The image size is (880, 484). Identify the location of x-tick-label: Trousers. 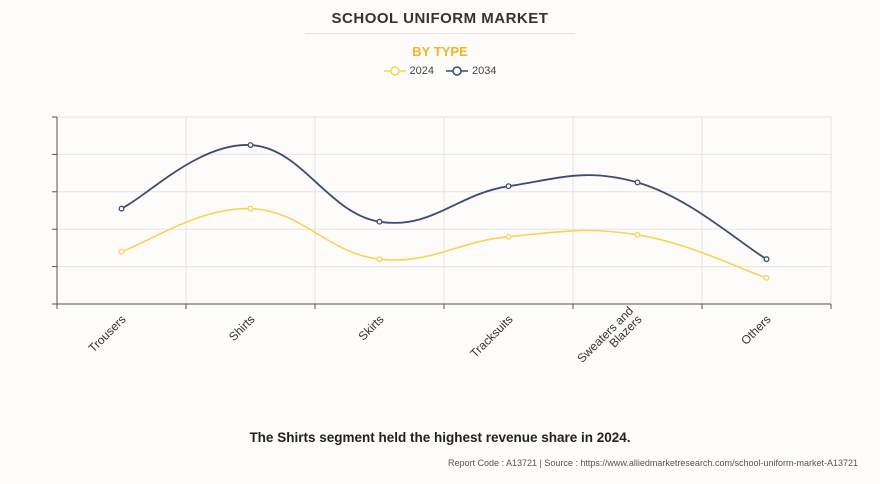
(107, 333).